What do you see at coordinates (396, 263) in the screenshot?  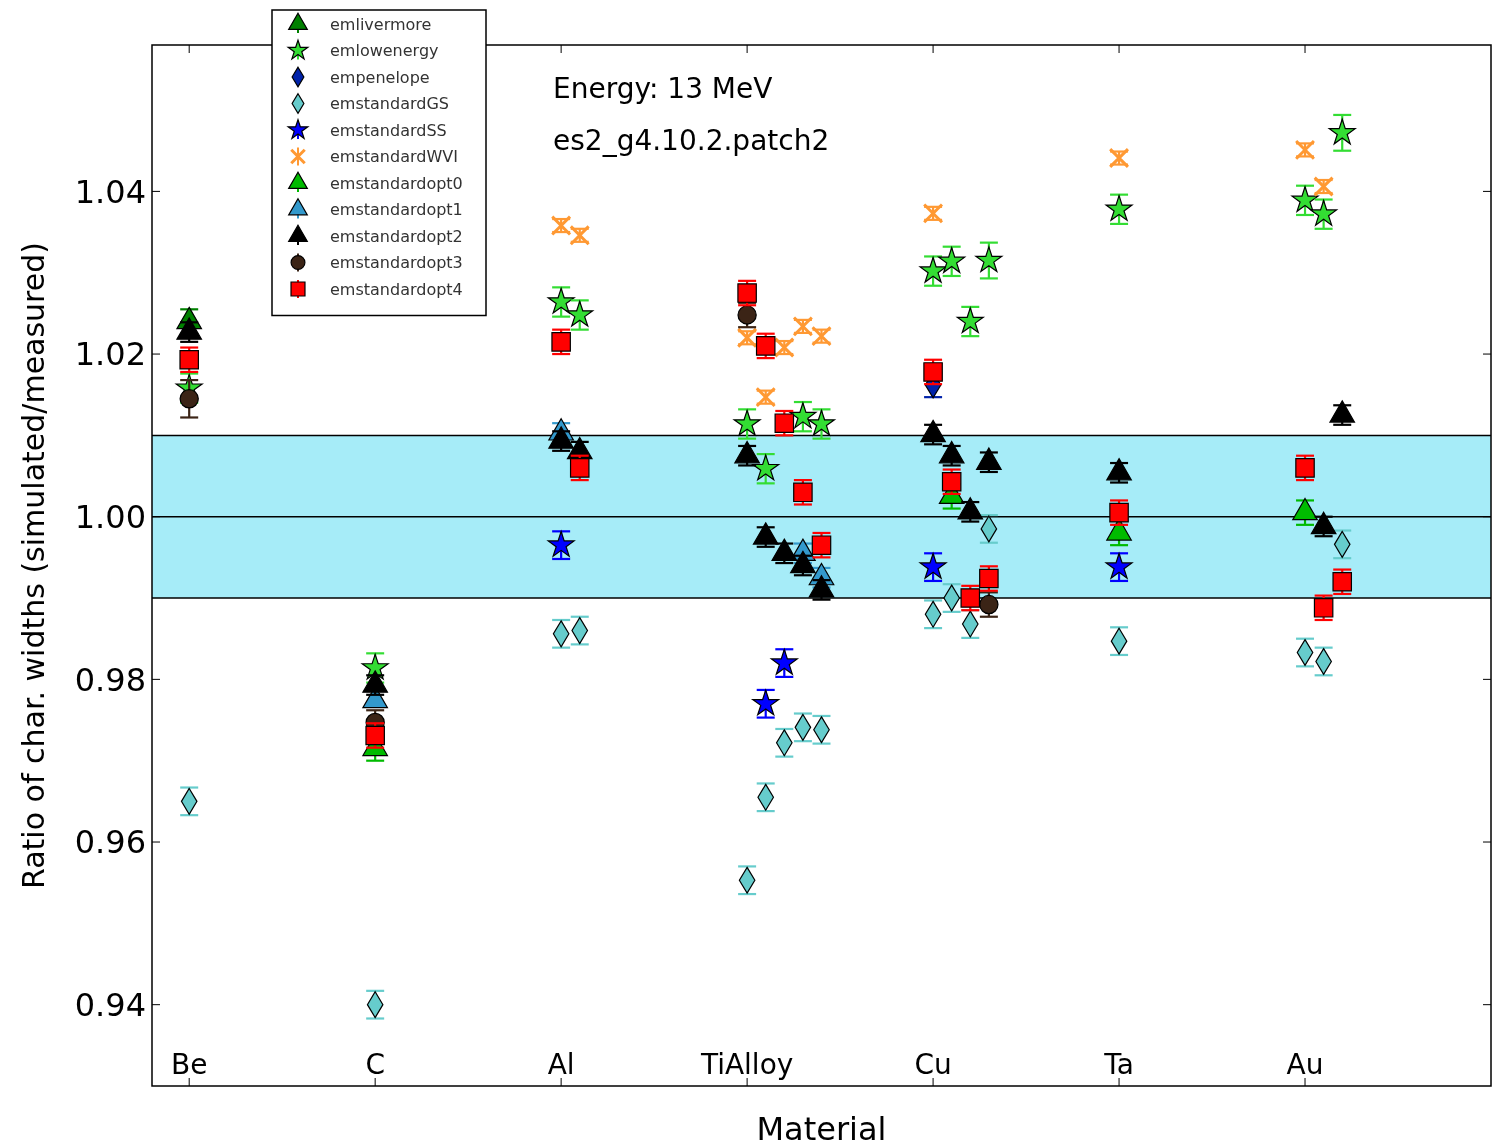 I see `legend-label: emstandardopt3` at bounding box center [396, 263].